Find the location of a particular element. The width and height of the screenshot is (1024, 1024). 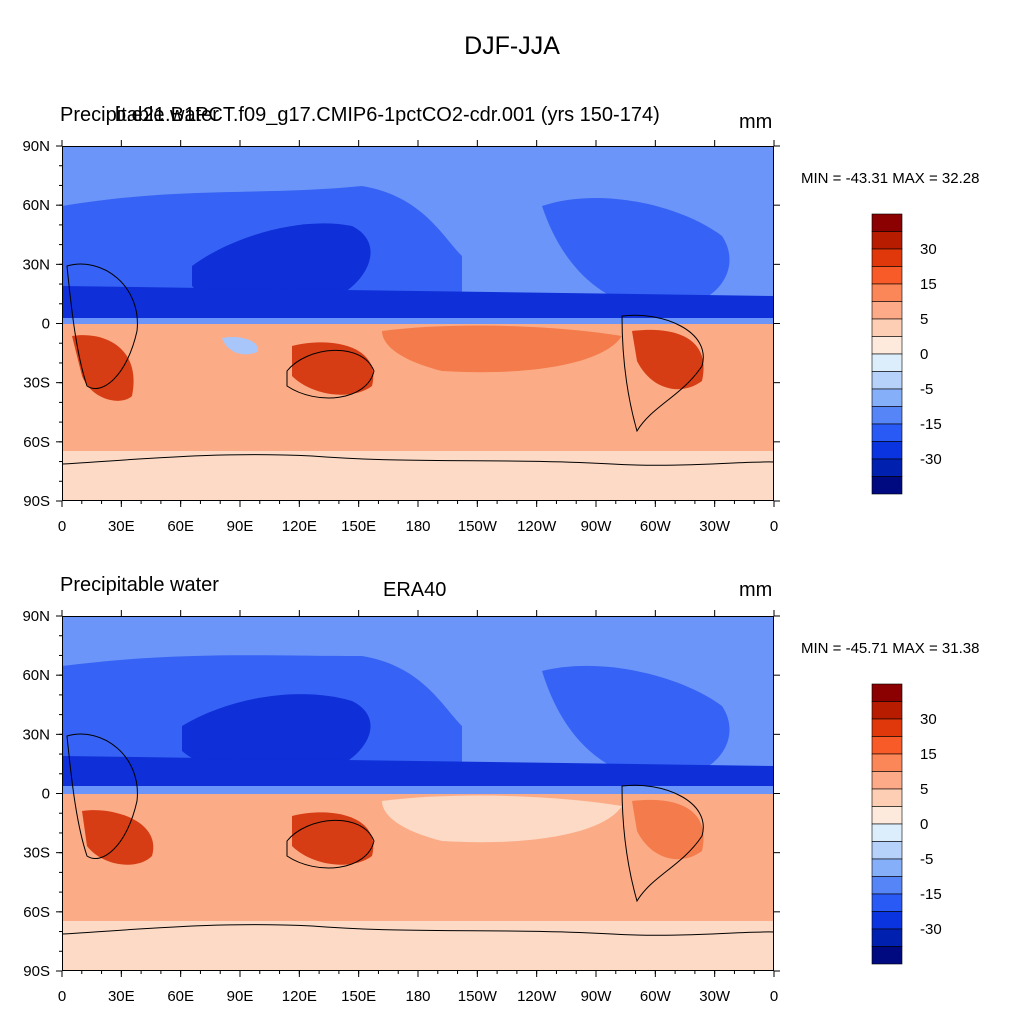

map-blob-indian-ocean is located at coordinates (240, 345).